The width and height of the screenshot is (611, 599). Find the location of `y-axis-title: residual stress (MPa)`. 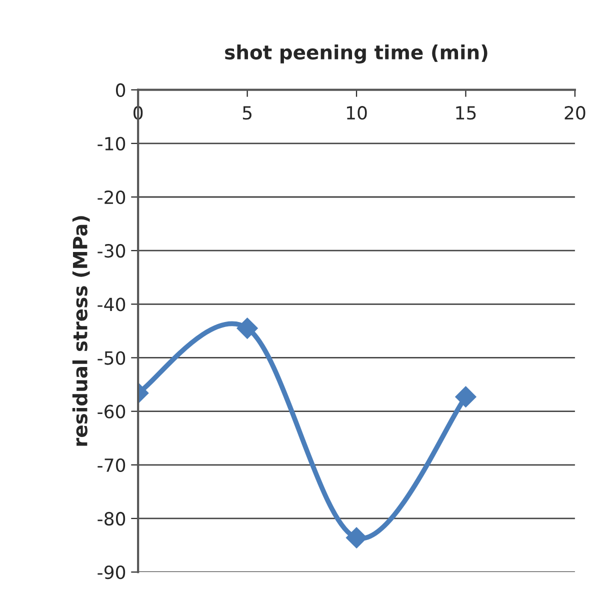

y-axis-title: residual stress (MPa) is located at coordinates (81, 331).